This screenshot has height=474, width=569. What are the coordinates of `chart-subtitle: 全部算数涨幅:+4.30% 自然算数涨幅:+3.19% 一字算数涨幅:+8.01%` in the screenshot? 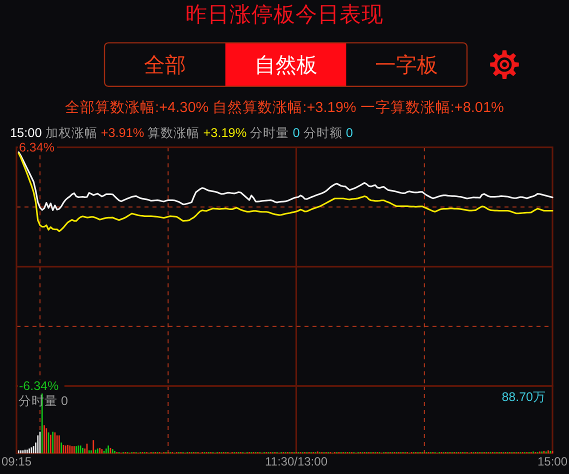 It's located at (284, 107).